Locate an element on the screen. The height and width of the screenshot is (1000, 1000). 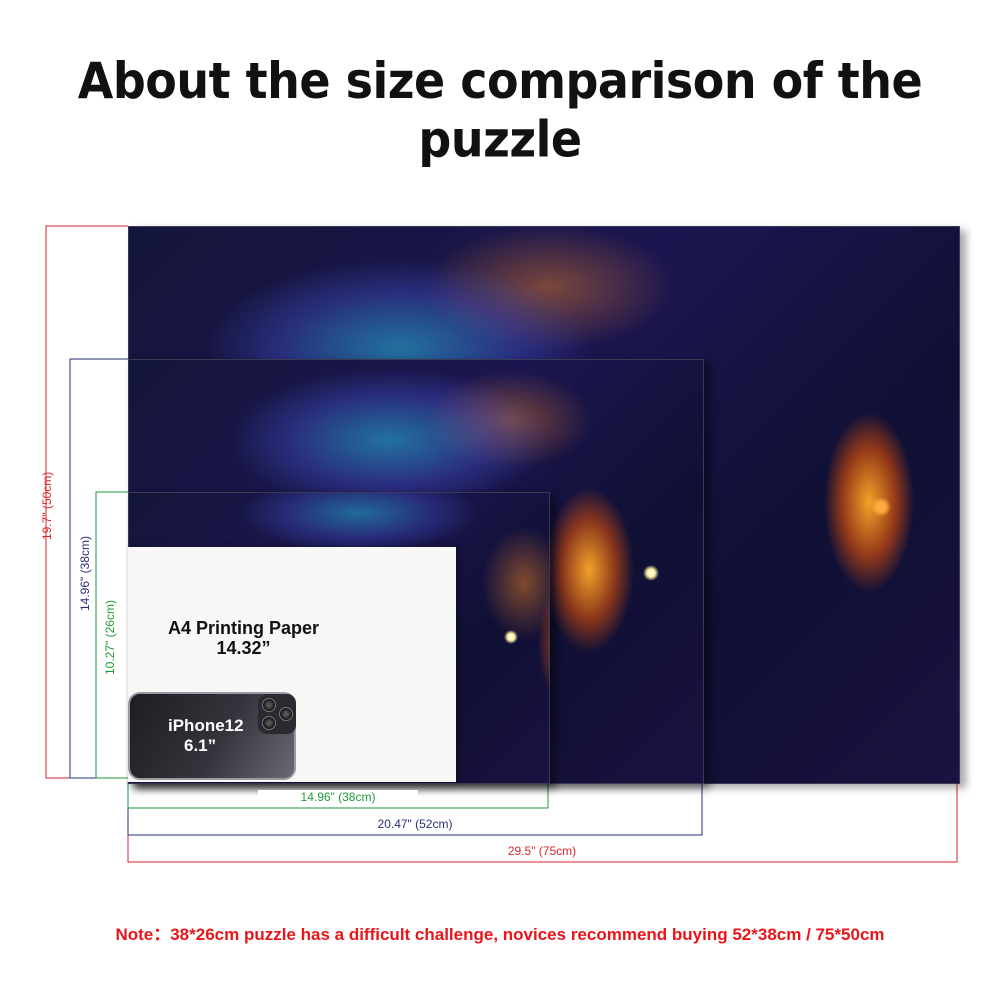
iphone-label: iPhone12 6.1” is located at coordinates (206, 736).